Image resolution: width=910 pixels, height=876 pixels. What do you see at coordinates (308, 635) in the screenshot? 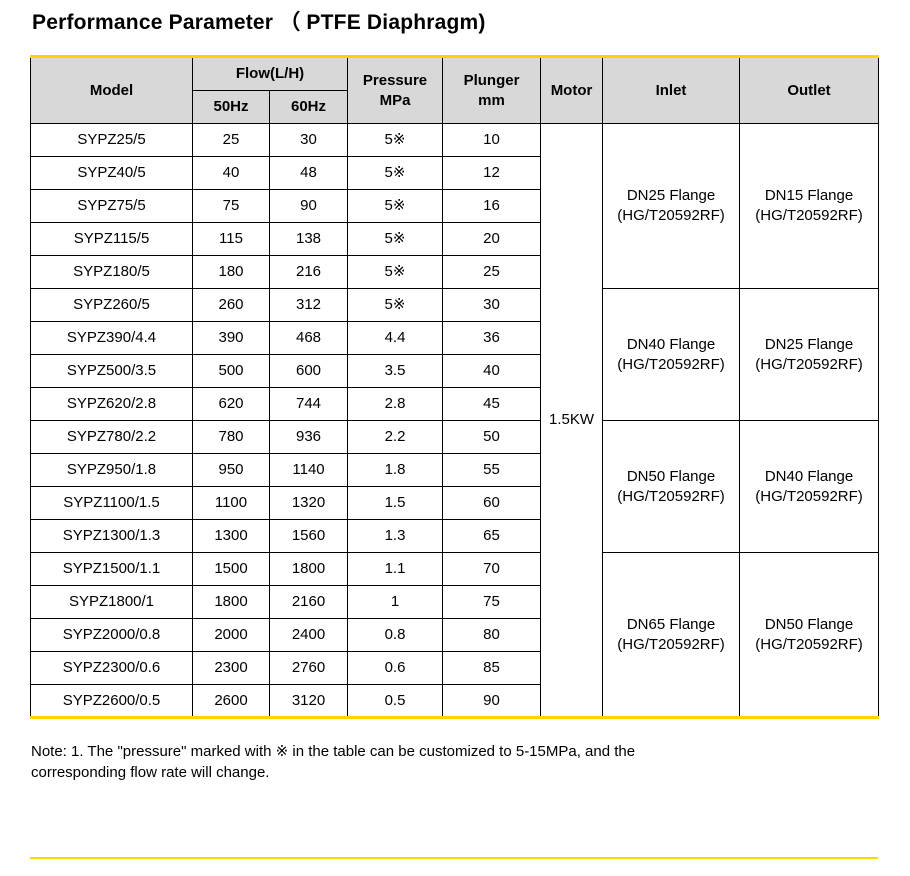
I see `flow60-cell: 2400` at bounding box center [308, 635].